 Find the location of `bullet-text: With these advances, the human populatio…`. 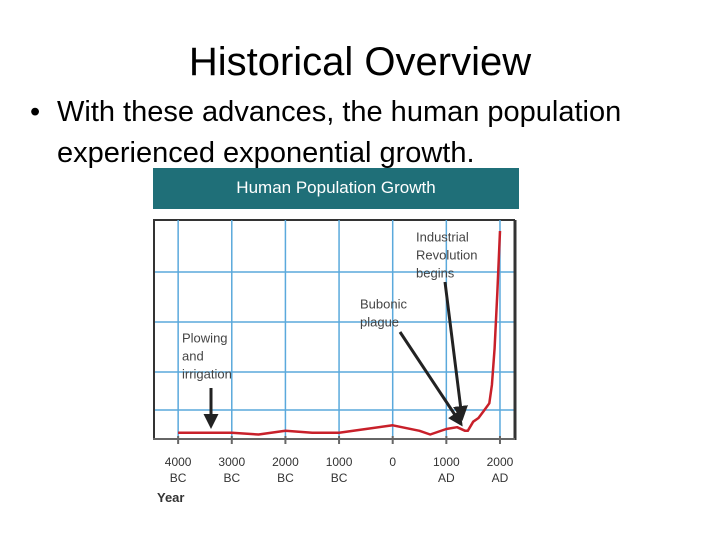

bullet-text: With these advances, the human populatio… is located at coordinates (339, 132).